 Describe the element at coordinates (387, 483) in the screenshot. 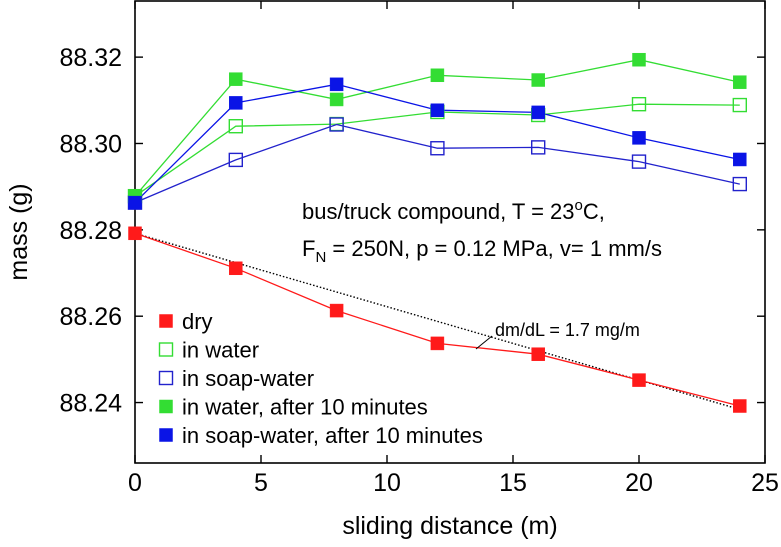

I see `x-tick-label: 10` at that location.